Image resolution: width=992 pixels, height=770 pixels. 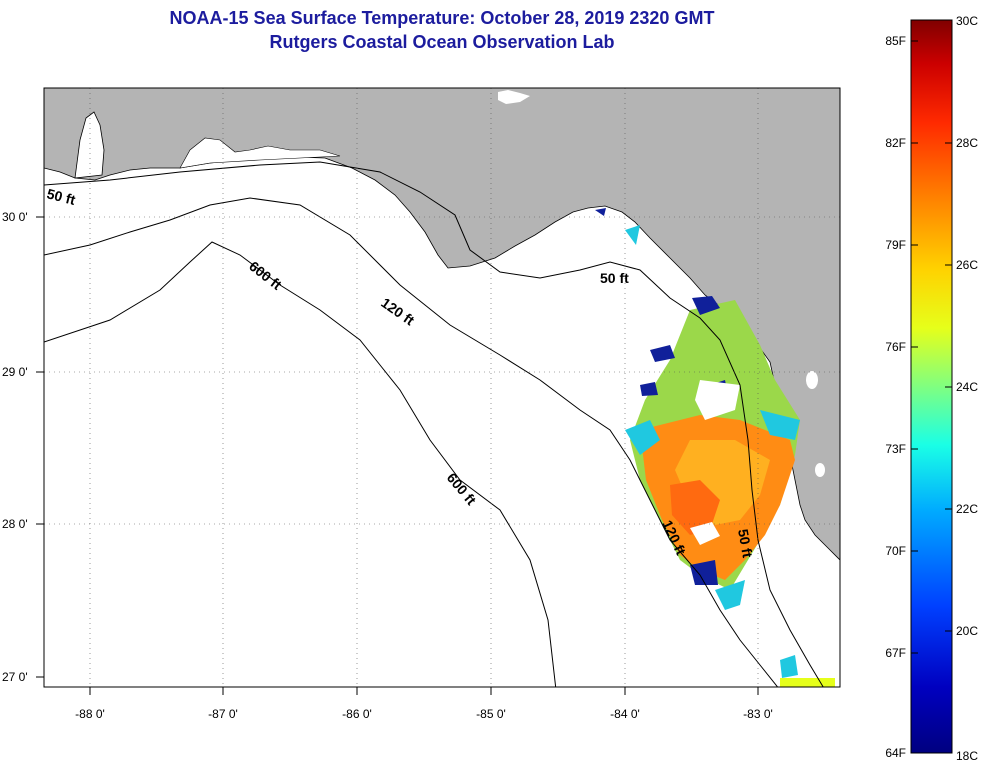 I want to click on map-subtitle: Rutgers Coastal Ocean Observation Lab, so click(x=442, y=42).